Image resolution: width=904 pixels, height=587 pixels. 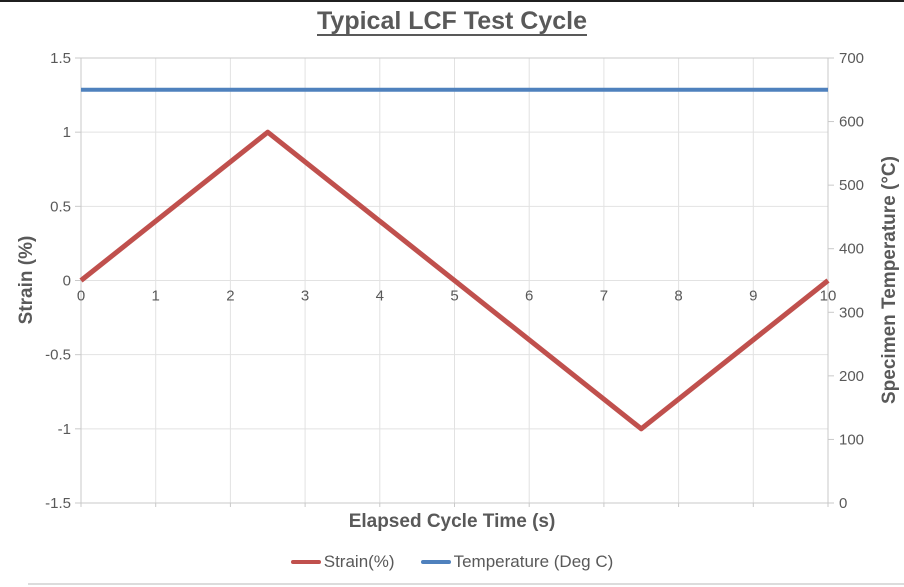 What do you see at coordinates (380, 296) in the screenshot?
I see `x-tick-label: 4` at bounding box center [380, 296].